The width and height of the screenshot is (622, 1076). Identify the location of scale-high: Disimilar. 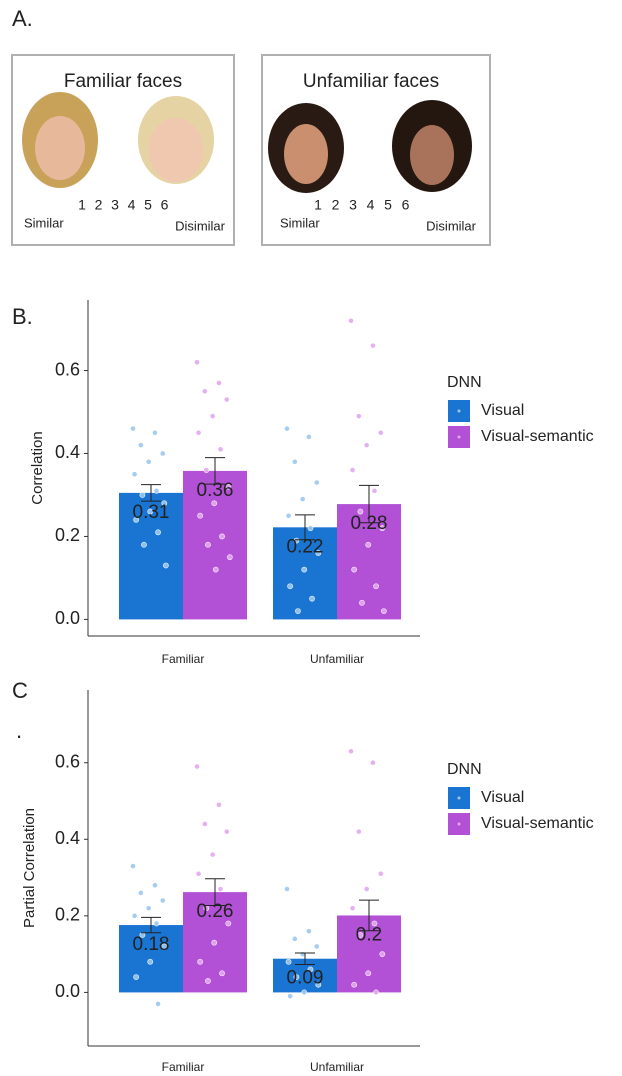
(451, 225).